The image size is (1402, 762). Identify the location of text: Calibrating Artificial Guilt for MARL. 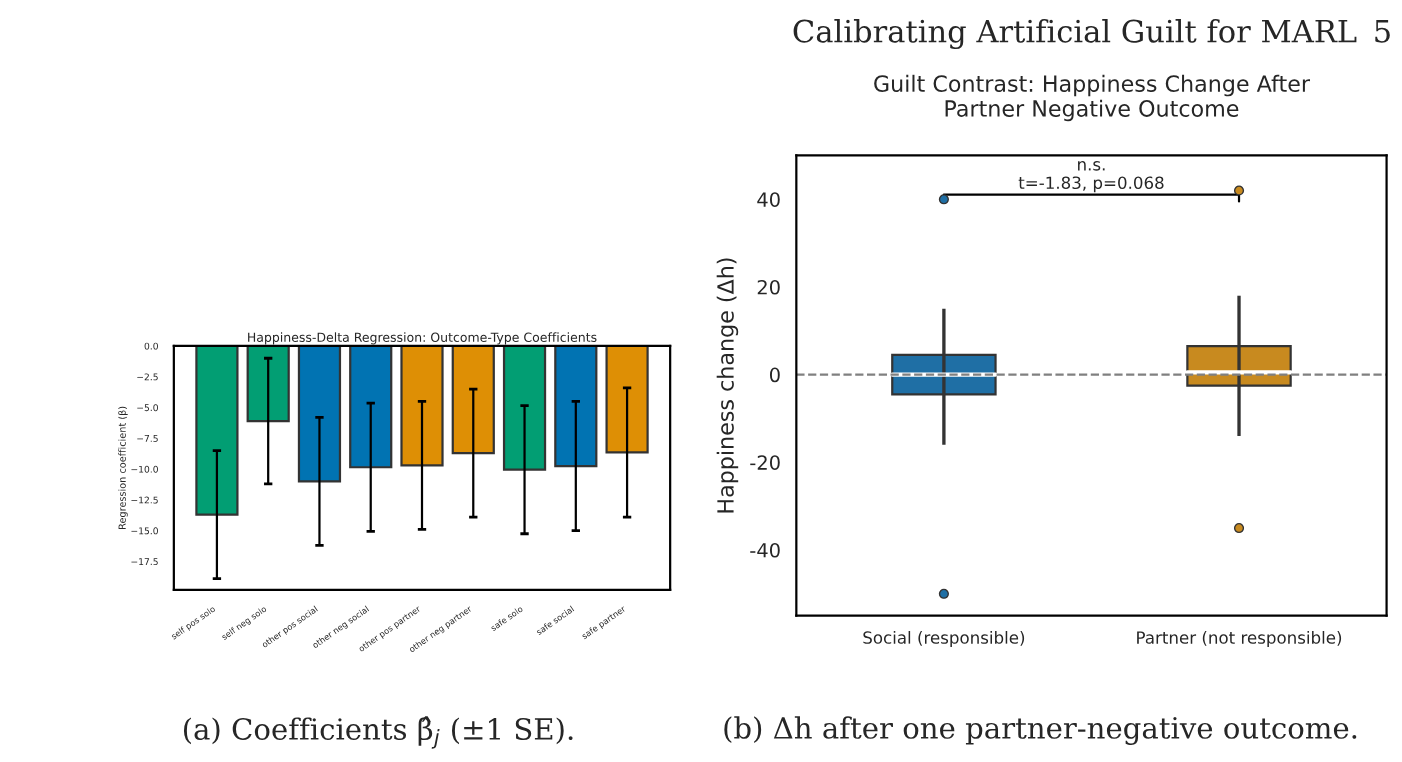
(1075, 34).